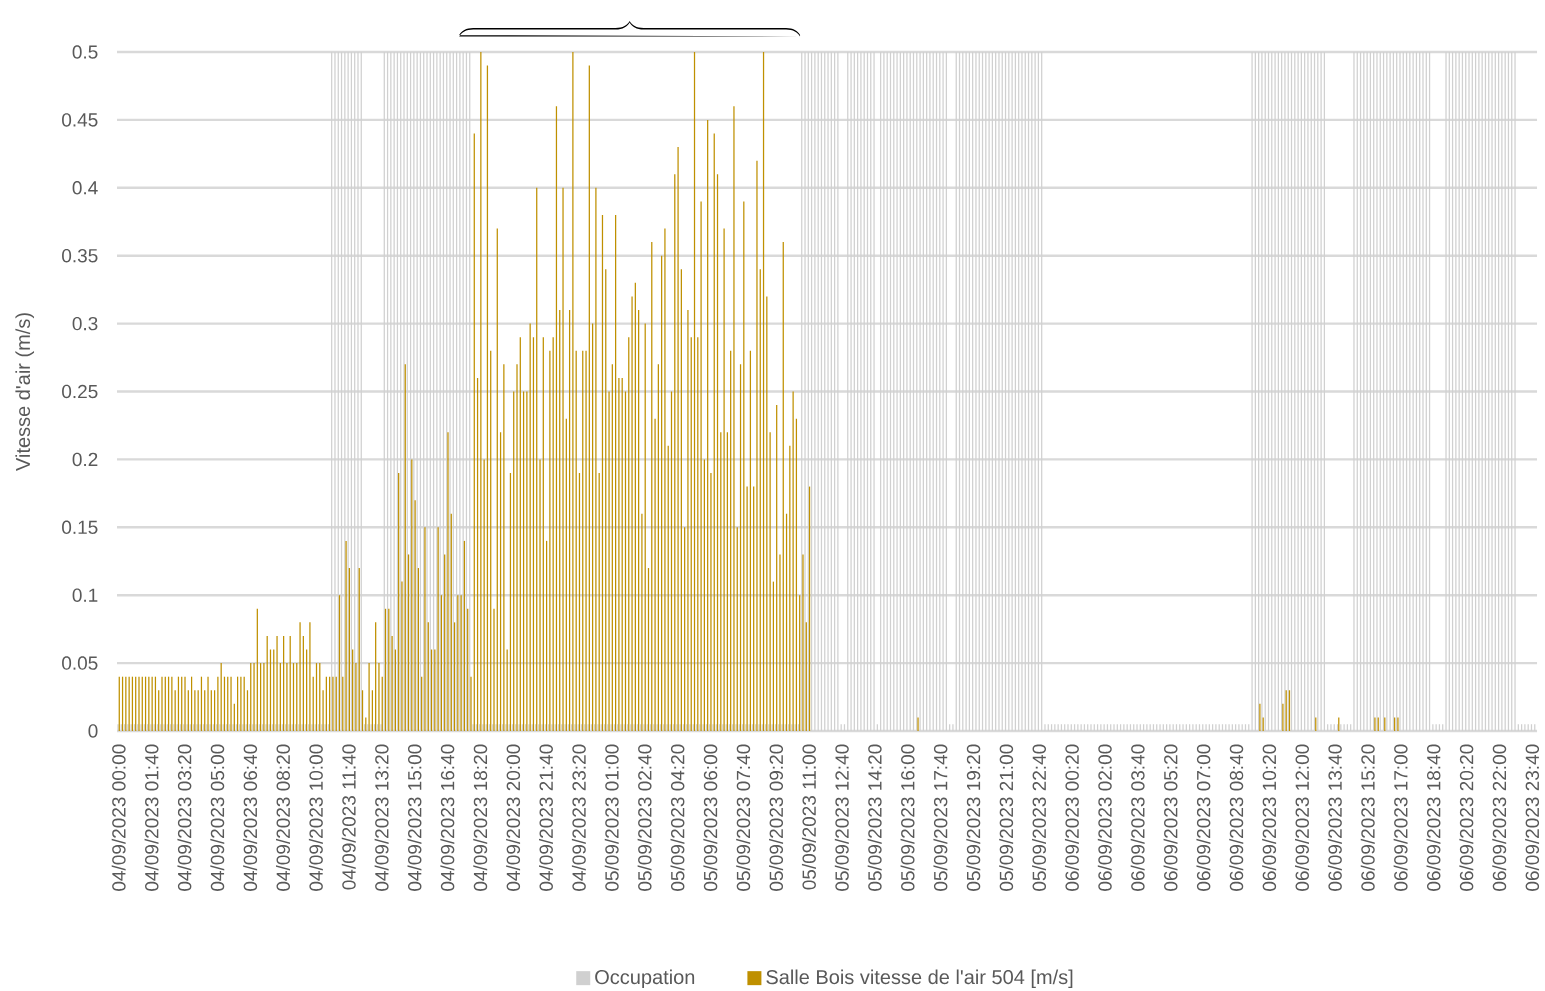 The width and height of the screenshot is (1545, 991). Describe the element at coordinates (776, 817) in the screenshot. I see `x-tick-label: 05/09/2023 09:20` at that location.